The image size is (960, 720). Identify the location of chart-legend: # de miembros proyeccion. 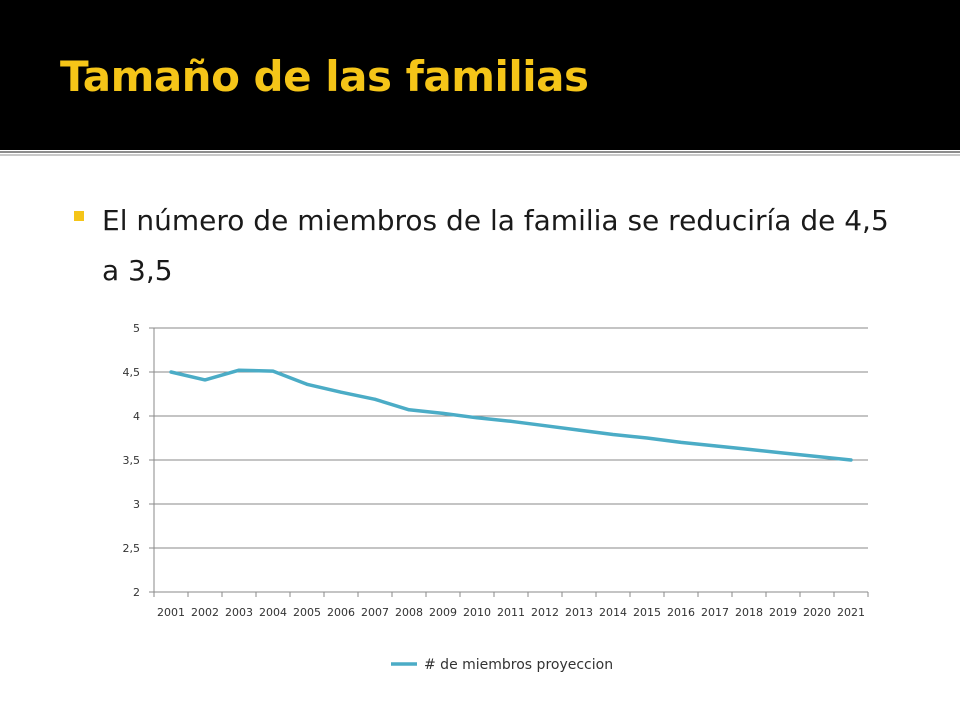
(502, 665).